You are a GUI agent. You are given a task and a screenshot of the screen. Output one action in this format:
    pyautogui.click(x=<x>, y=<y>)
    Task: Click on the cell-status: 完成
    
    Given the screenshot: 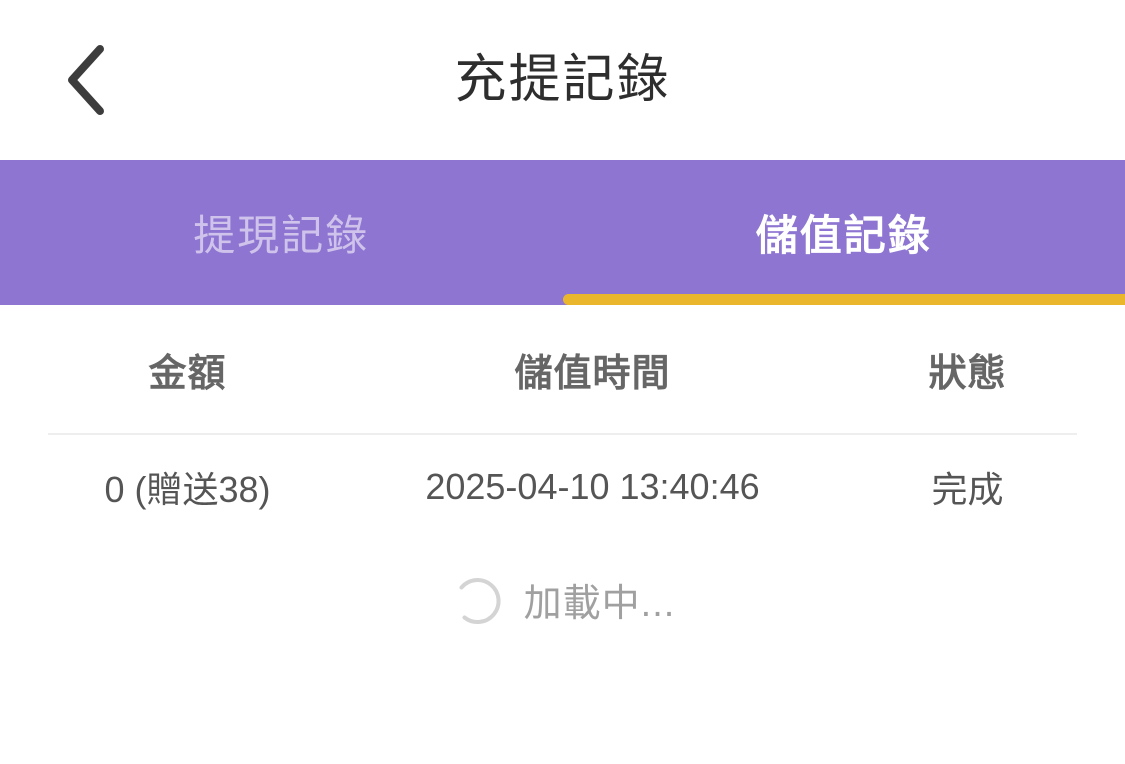 What is the action you would take?
    pyautogui.click(x=967, y=487)
    